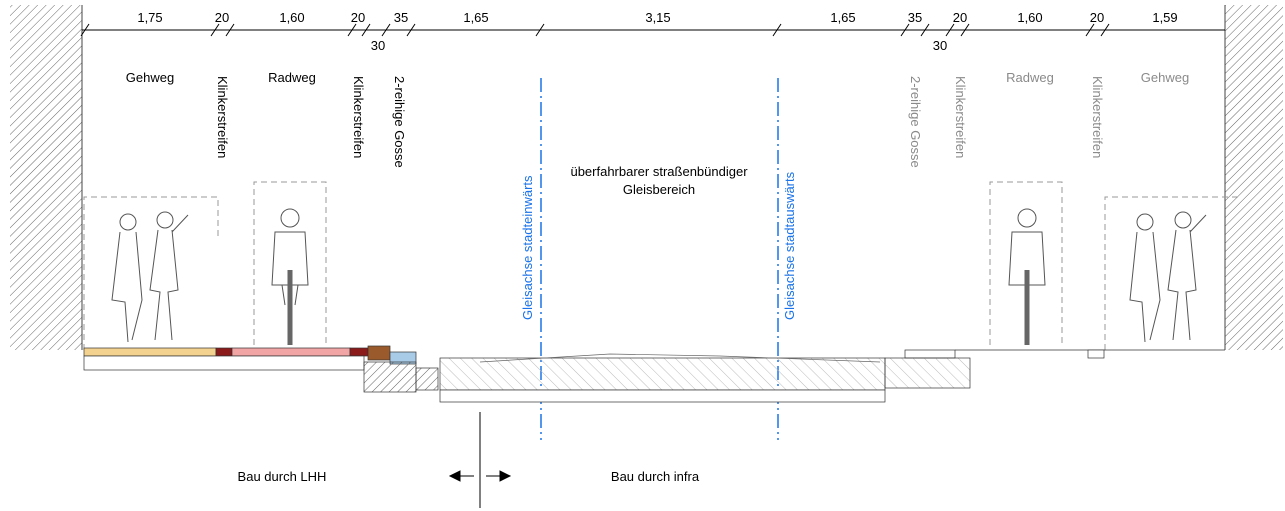 This screenshot has width=1285, height=511. What do you see at coordinates (659, 171) in the screenshot?
I see `track-area-label: überfahrbarer straßenbündiger` at bounding box center [659, 171].